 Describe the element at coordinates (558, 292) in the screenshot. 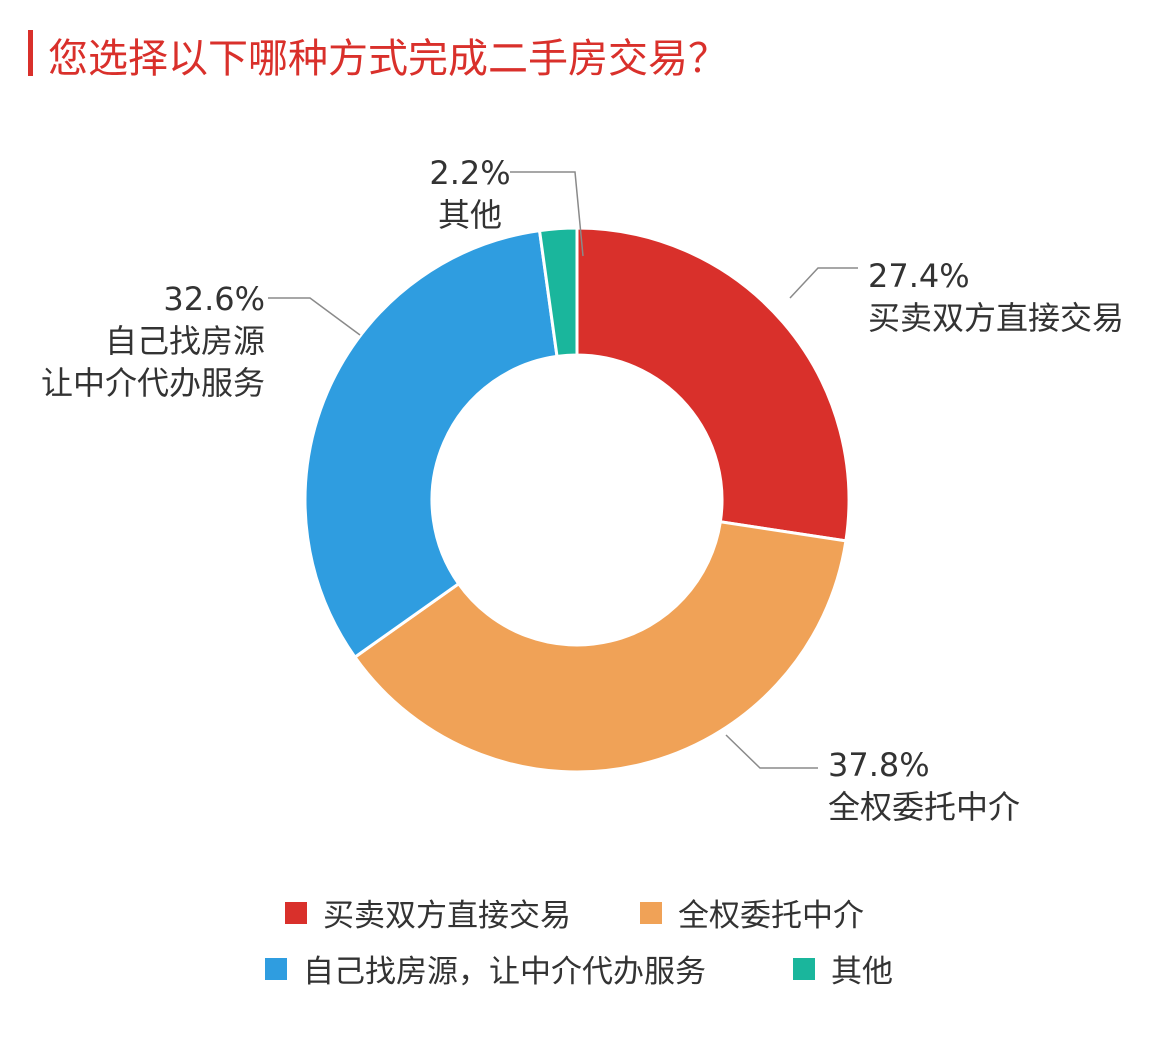

I see `donut-slice-other` at that location.